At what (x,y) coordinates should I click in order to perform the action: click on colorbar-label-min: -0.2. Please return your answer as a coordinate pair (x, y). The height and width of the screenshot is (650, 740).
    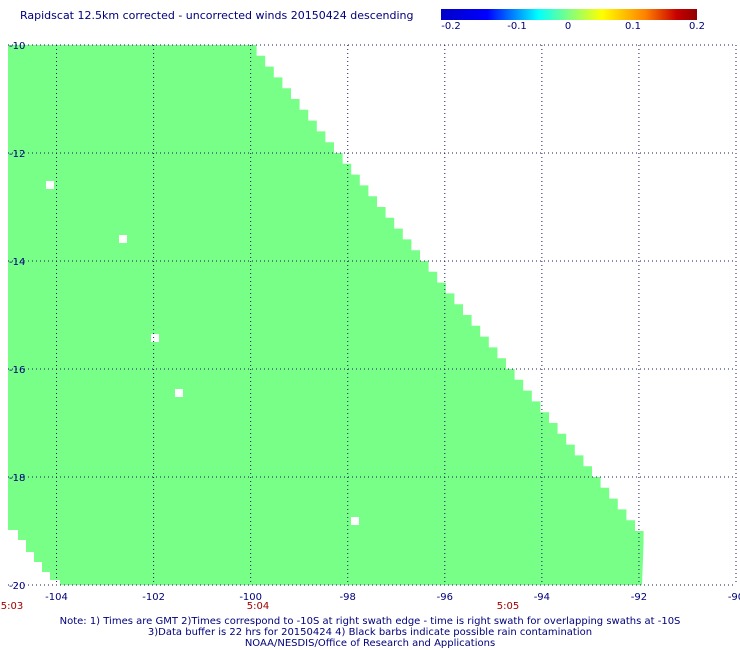
    Looking at the image, I should click on (451, 26).